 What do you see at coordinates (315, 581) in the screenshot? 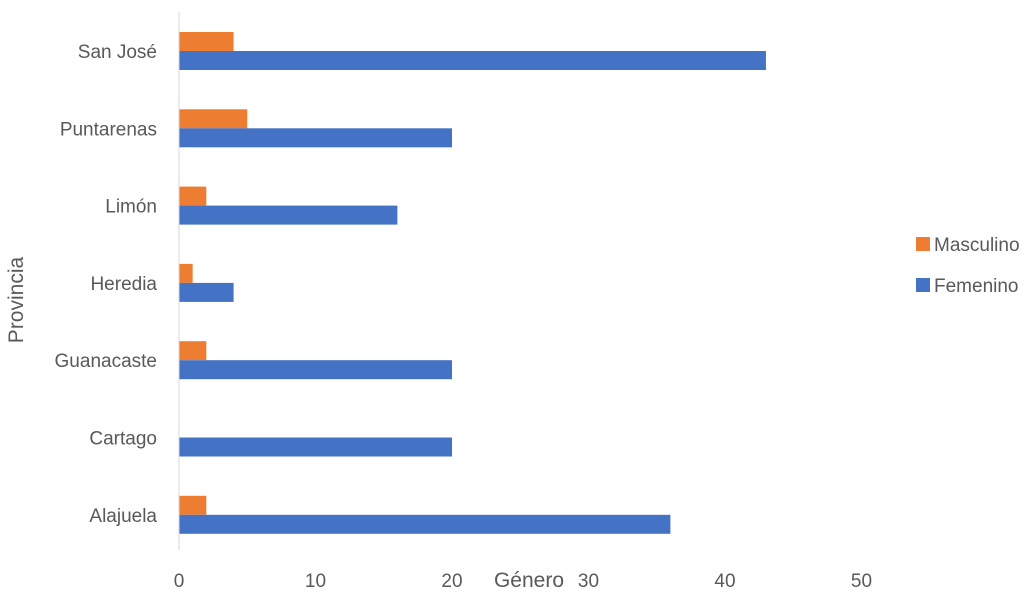
I see `x-tick-label: 10` at bounding box center [315, 581].